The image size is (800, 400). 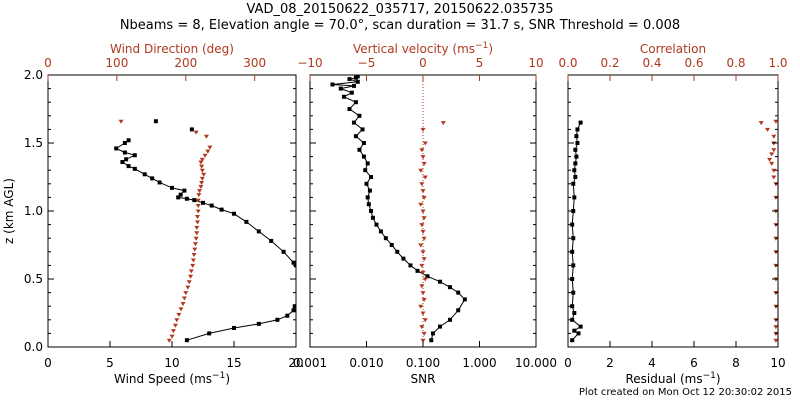 What do you see at coordinates (233, 363) in the screenshot?
I see `x-tick-label: 15` at bounding box center [233, 363].